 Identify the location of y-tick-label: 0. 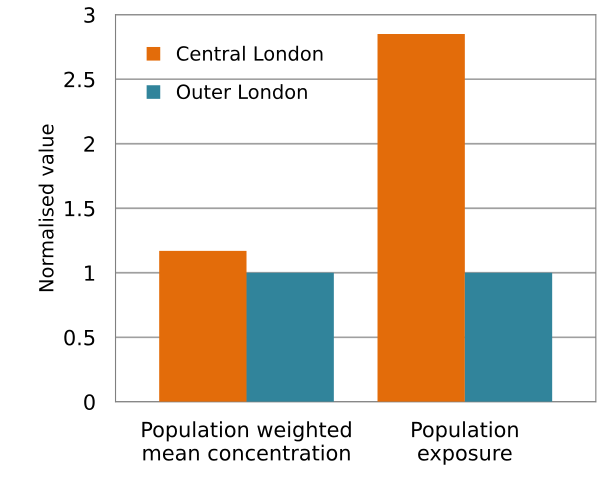
(89, 402).